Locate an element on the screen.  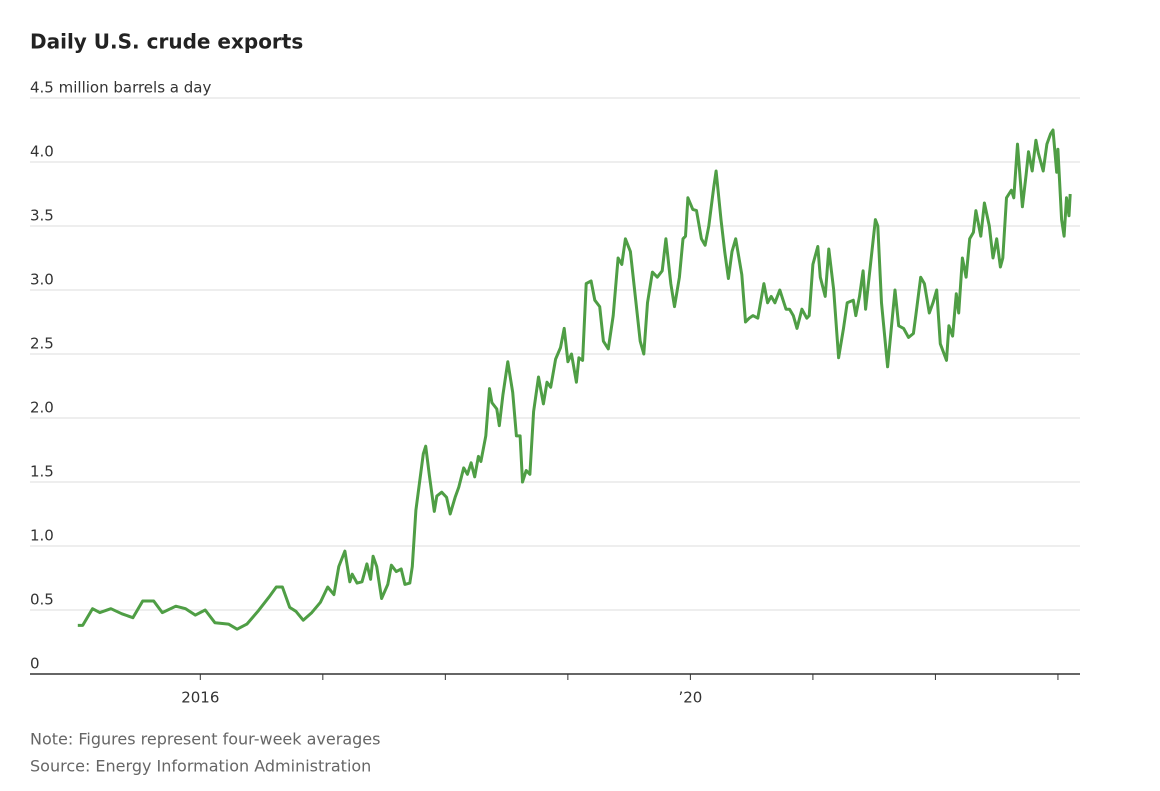
y-tick-label: 4.5 million barrels a day is located at coordinates (120, 88).